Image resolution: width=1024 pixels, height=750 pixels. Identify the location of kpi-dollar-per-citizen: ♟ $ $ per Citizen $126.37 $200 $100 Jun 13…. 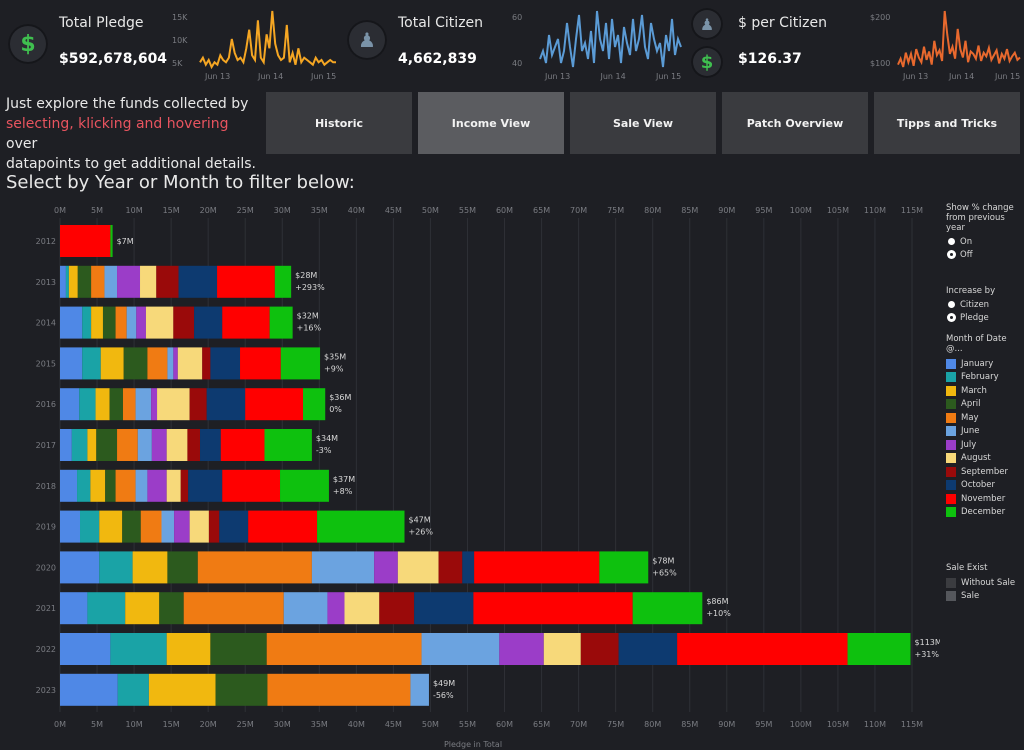
(856, 45).